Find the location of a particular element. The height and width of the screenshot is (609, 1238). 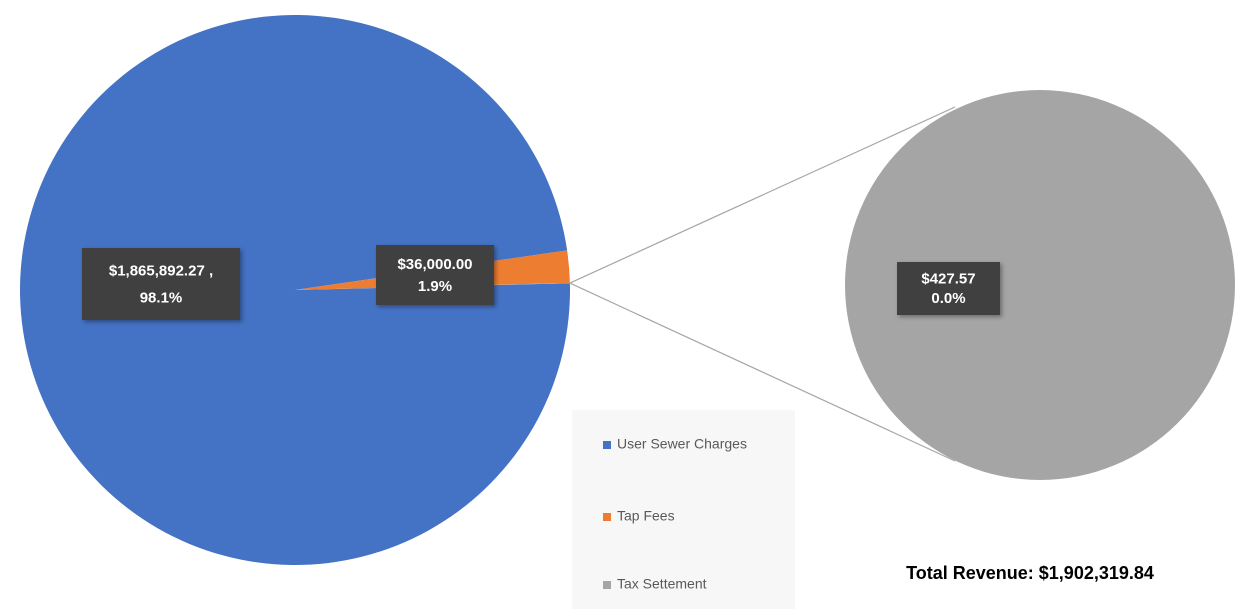

legend-label: User Sewer Charges is located at coordinates (682, 444).